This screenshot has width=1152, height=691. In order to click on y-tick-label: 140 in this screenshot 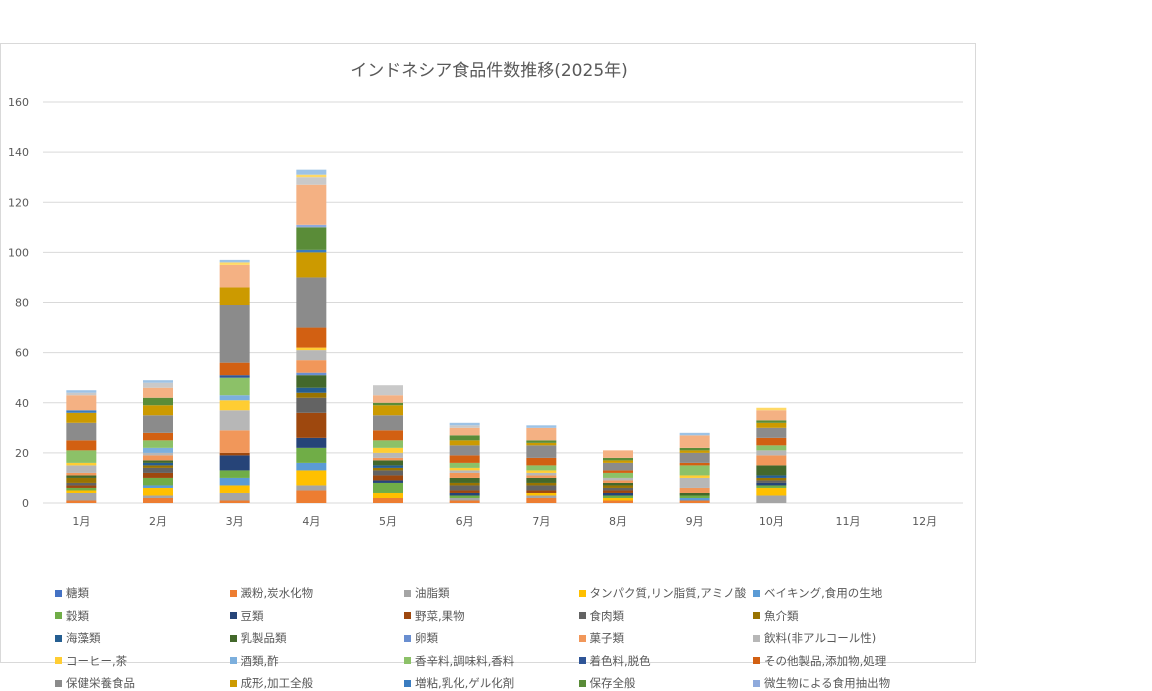, I will do `click(18, 152)`.